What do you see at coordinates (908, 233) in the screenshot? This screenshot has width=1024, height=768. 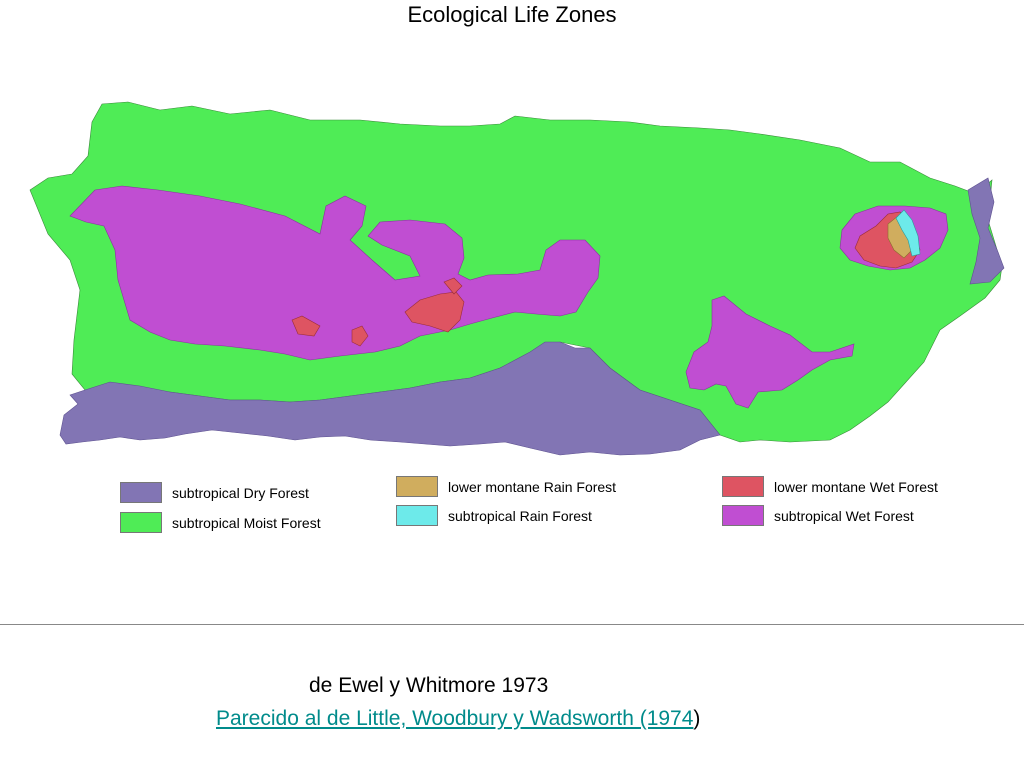 I see `zone-subtropical-rain-forest` at bounding box center [908, 233].